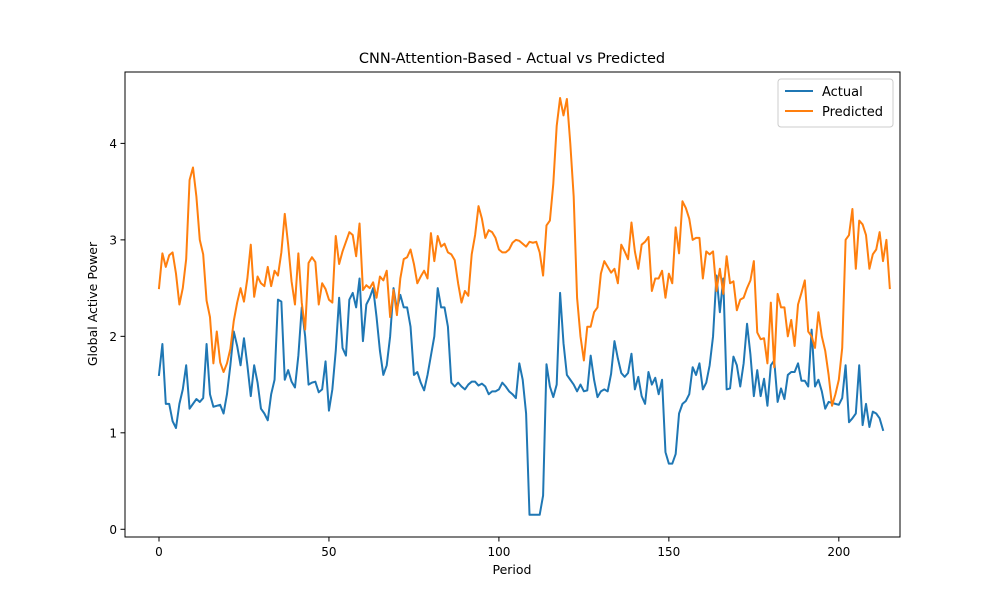 The width and height of the screenshot is (1000, 600). Describe the element at coordinates (113, 240) in the screenshot. I see `y-tick-label: 3` at that location.